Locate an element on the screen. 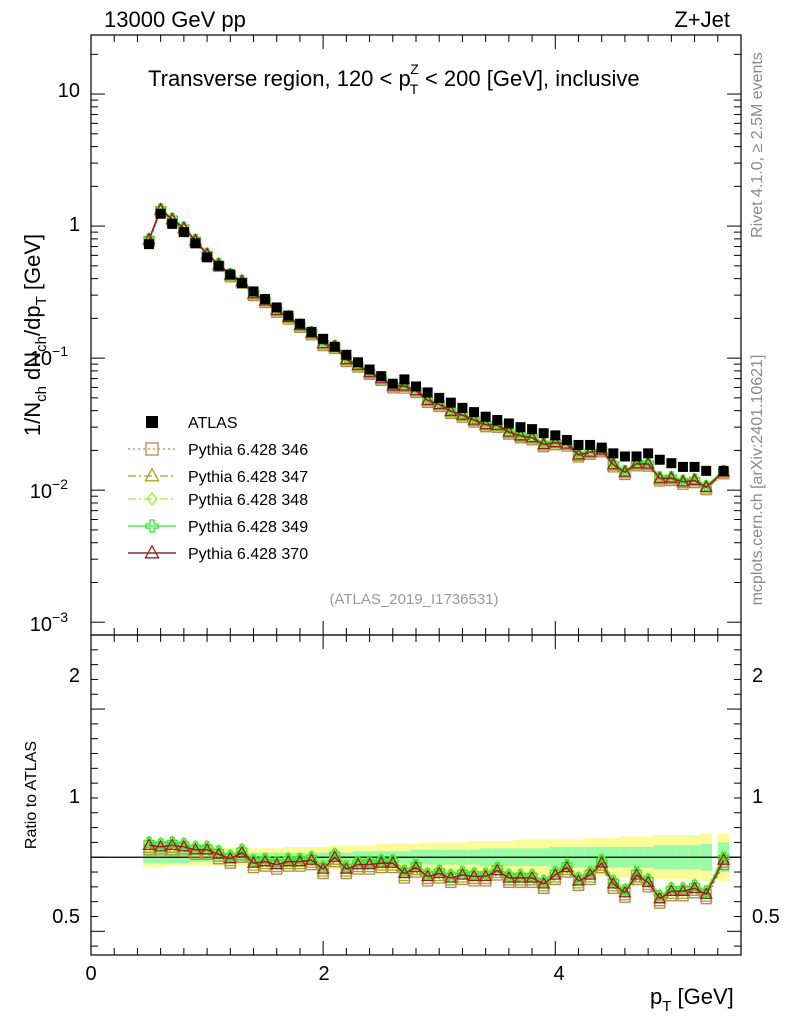  analysis-watermark: (ATLAS_2019_I1736531) is located at coordinates (413, 599).